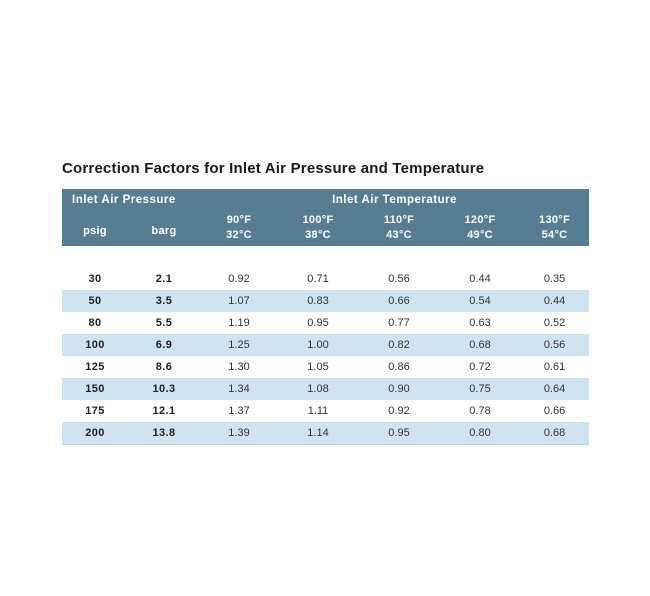 This screenshot has height=596, width=650. What do you see at coordinates (318, 389) in the screenshot?
I see `factor-cell: 1.08` at bounding box center [318, 389].